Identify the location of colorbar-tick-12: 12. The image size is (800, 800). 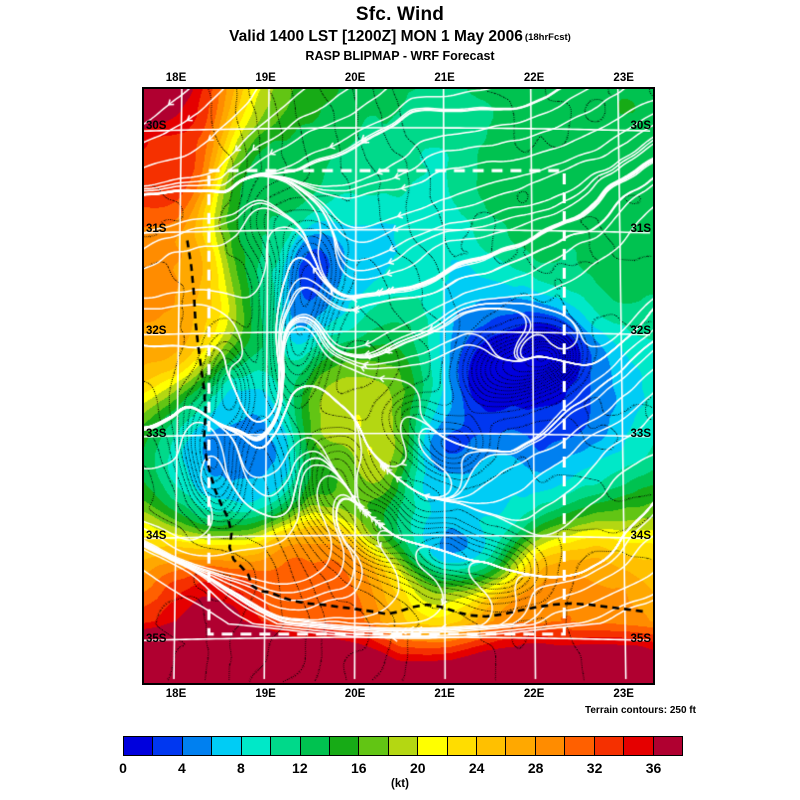
(300, 768).